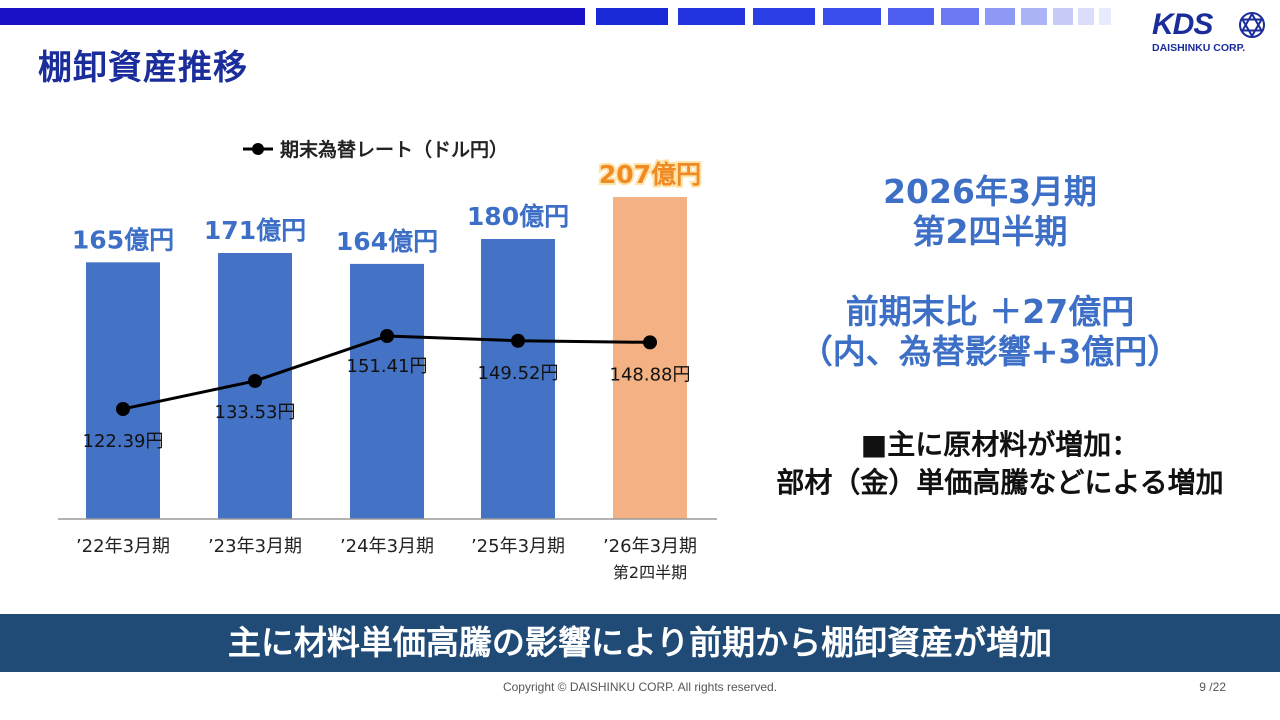 The height and width of the screenshot is (720, 1280). What do you see at coordinates (1000, 482) in the screenshot?
I see `cause-line-2: 部材（金）単価高騰などによる増加` at bounding box center [1000, 482].